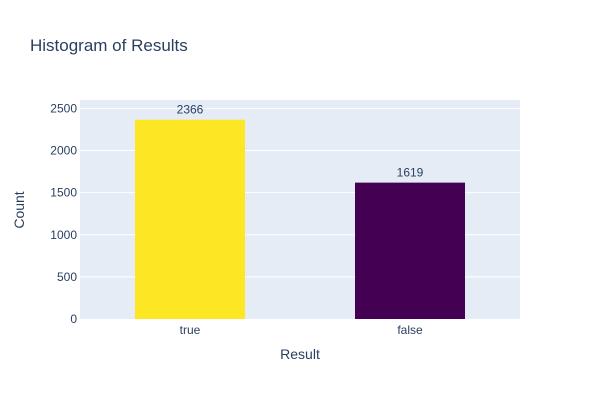 The image size is (600, 400). What do you see at coordinates (300, 354) in the screenshot?
I see `x-axis-title: Result` at bounding box center [300, 354].